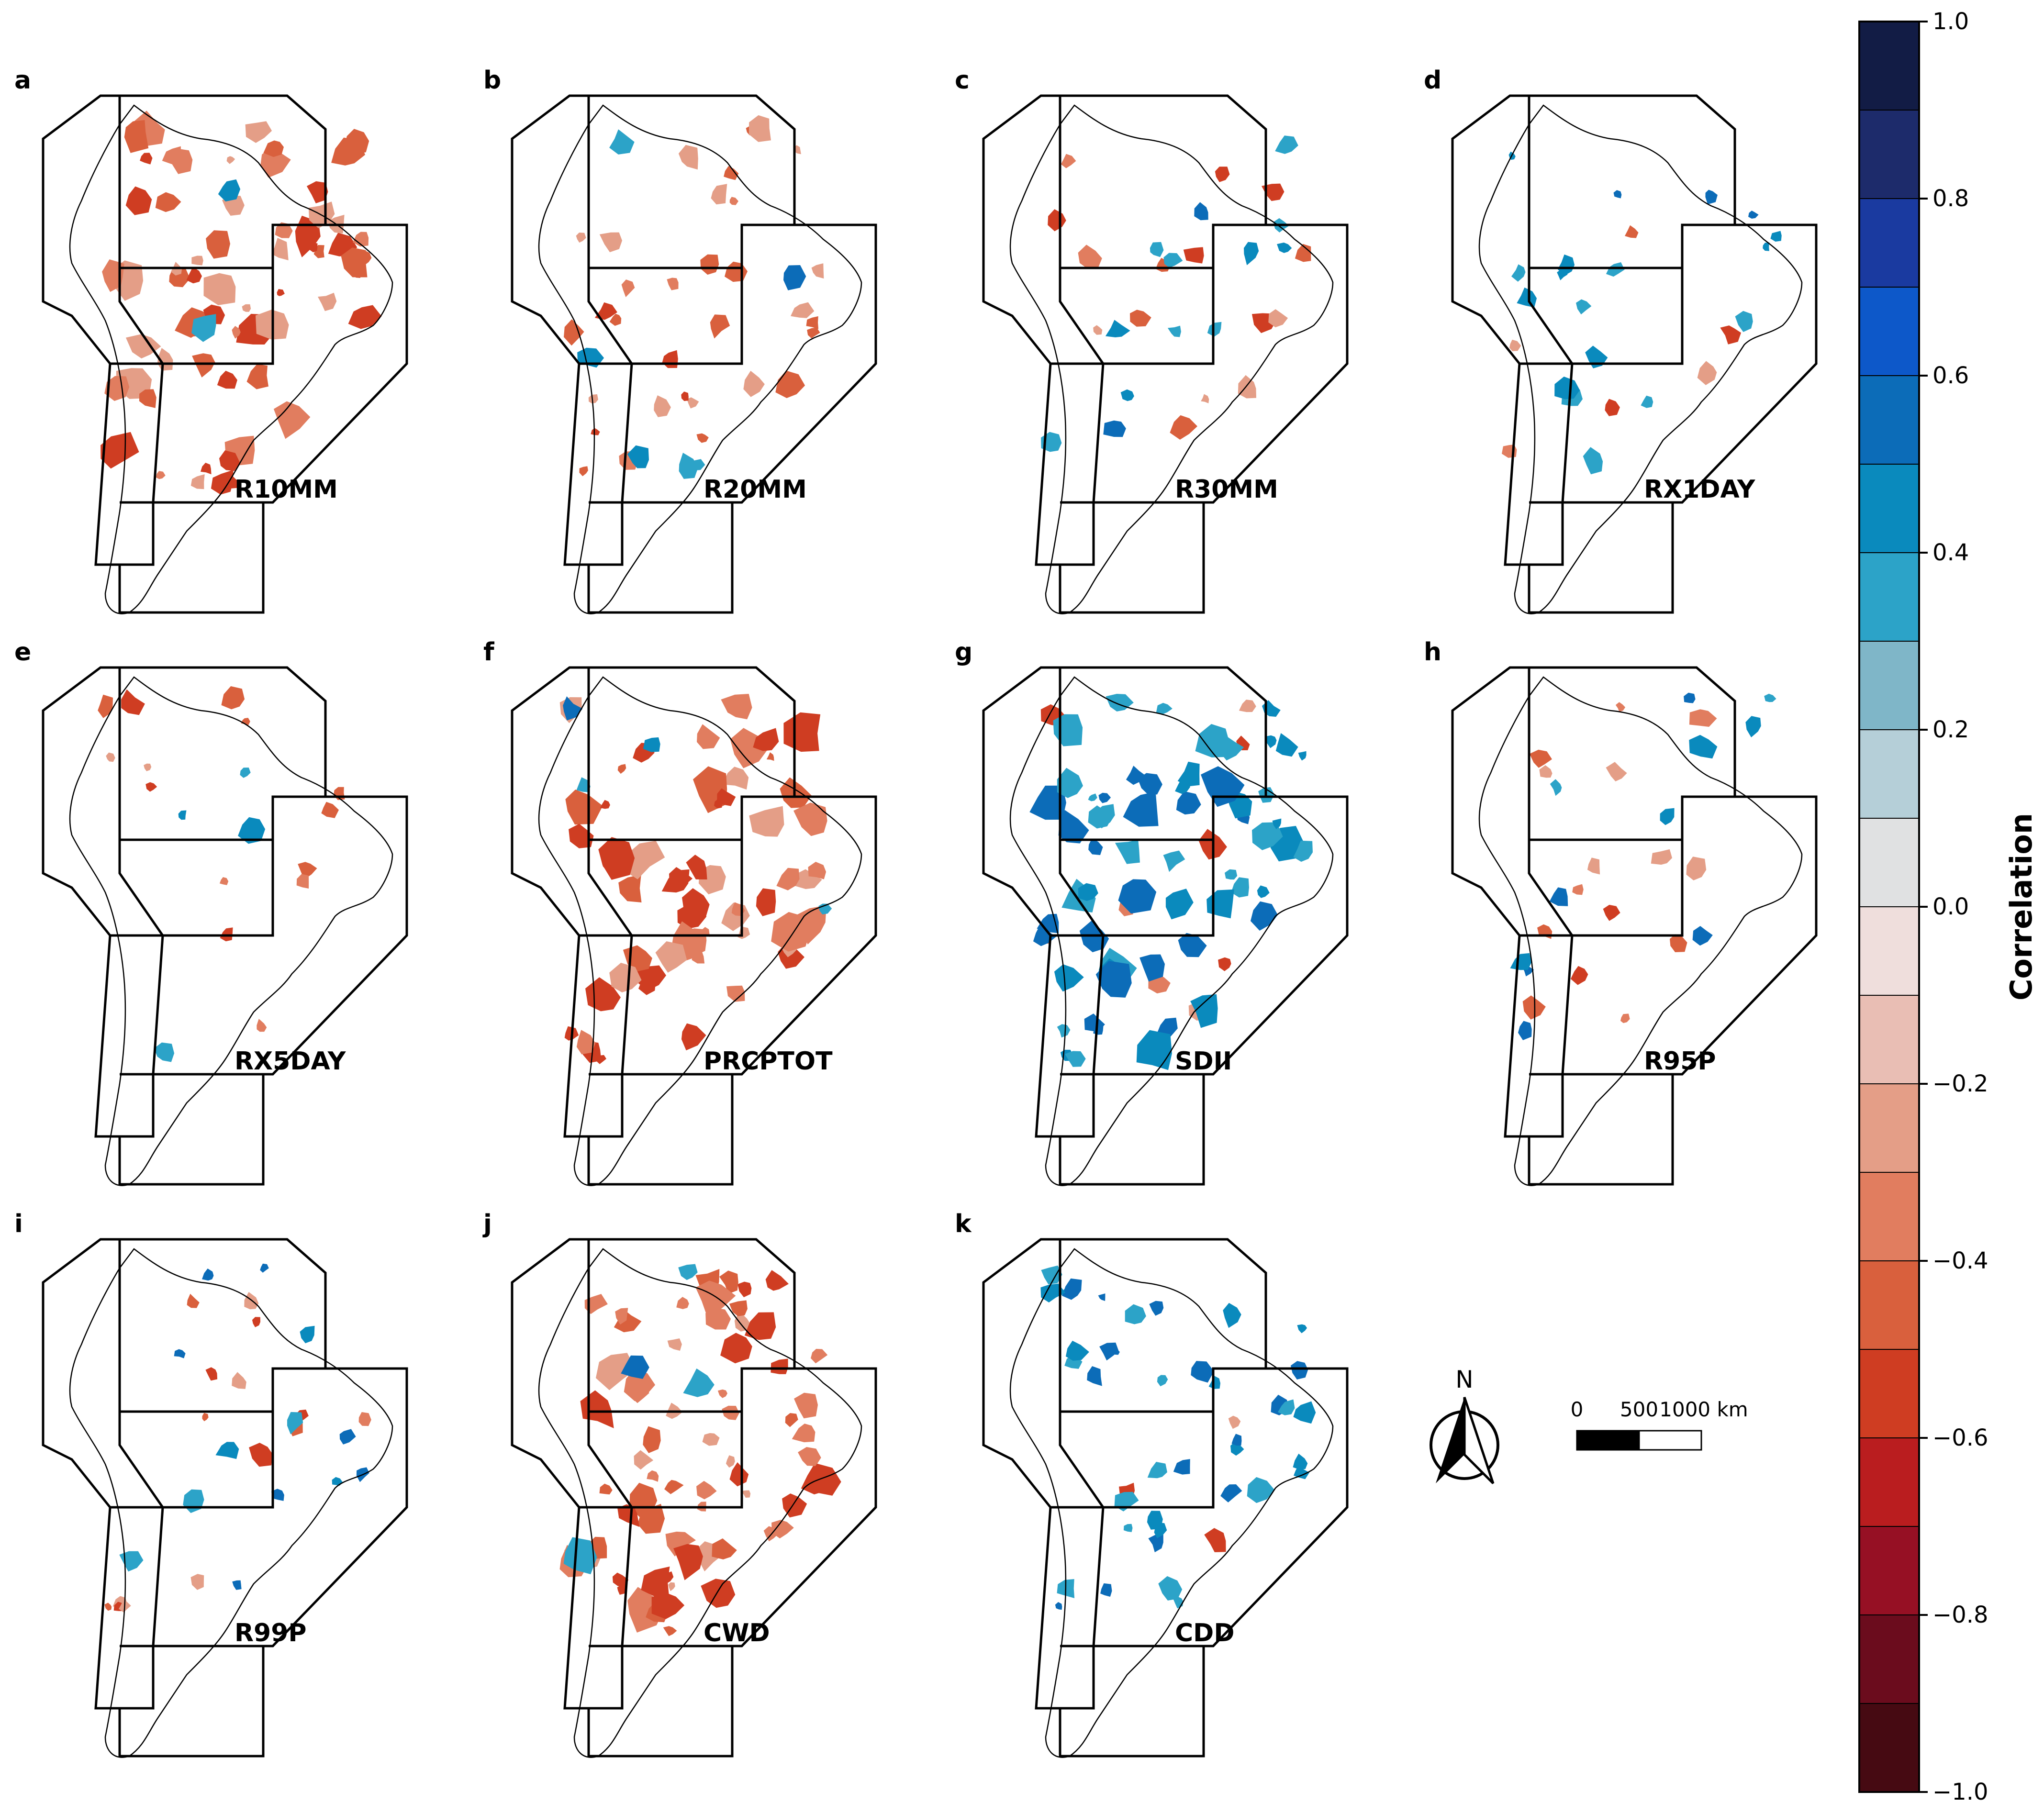 The height and width of the screenshot is (1814, 2044). I want to click on north-arrow-right-half, so click(1479, 1440).